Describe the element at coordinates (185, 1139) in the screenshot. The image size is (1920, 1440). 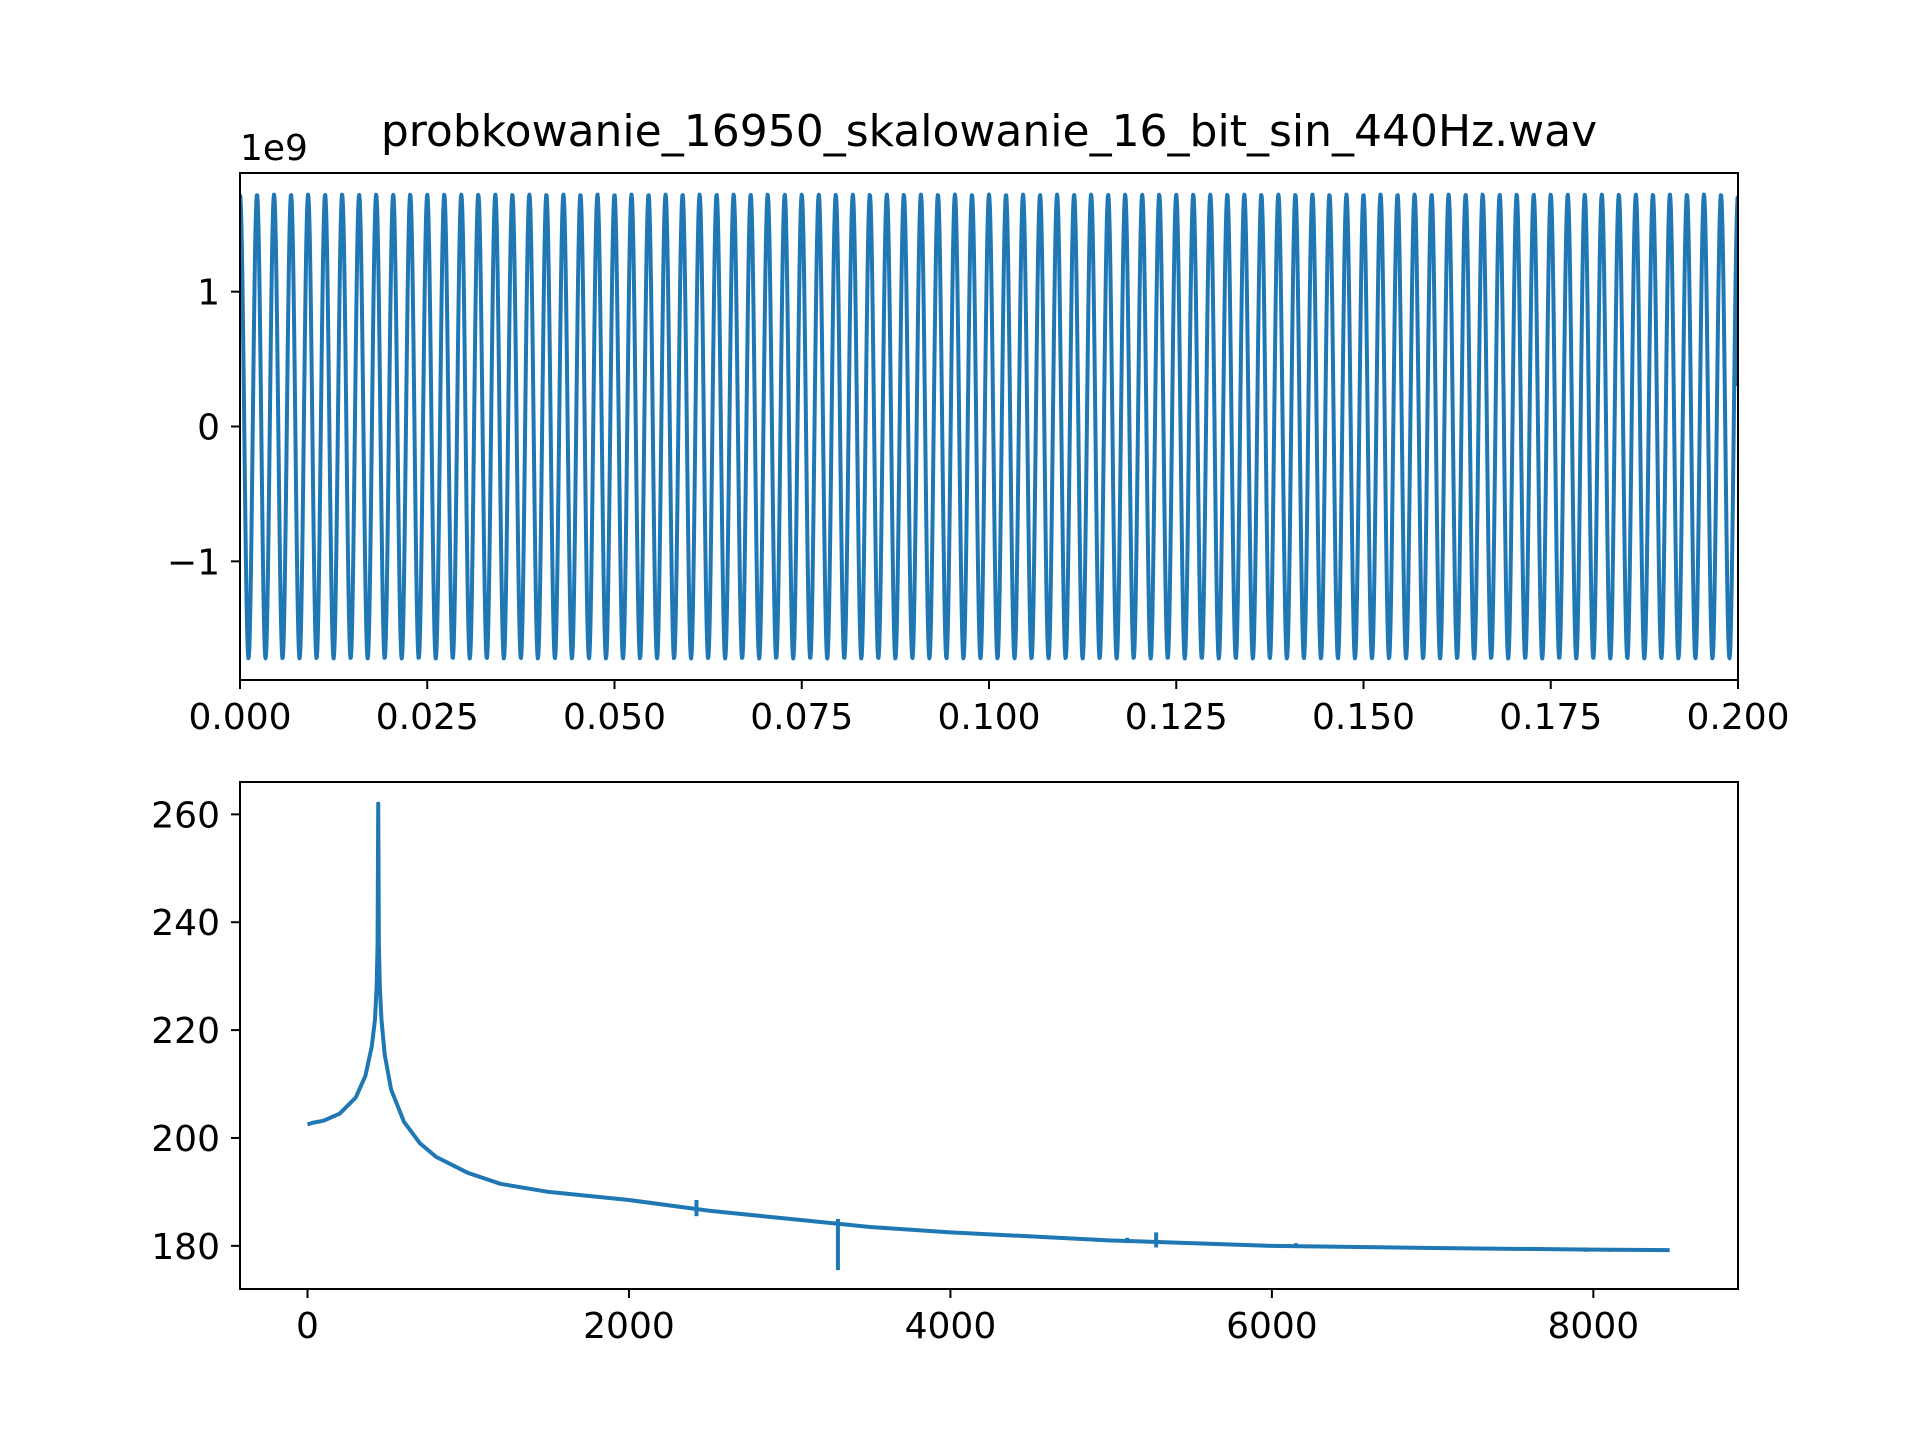
I see `spectrum-y-tick-label: 200` at that location.